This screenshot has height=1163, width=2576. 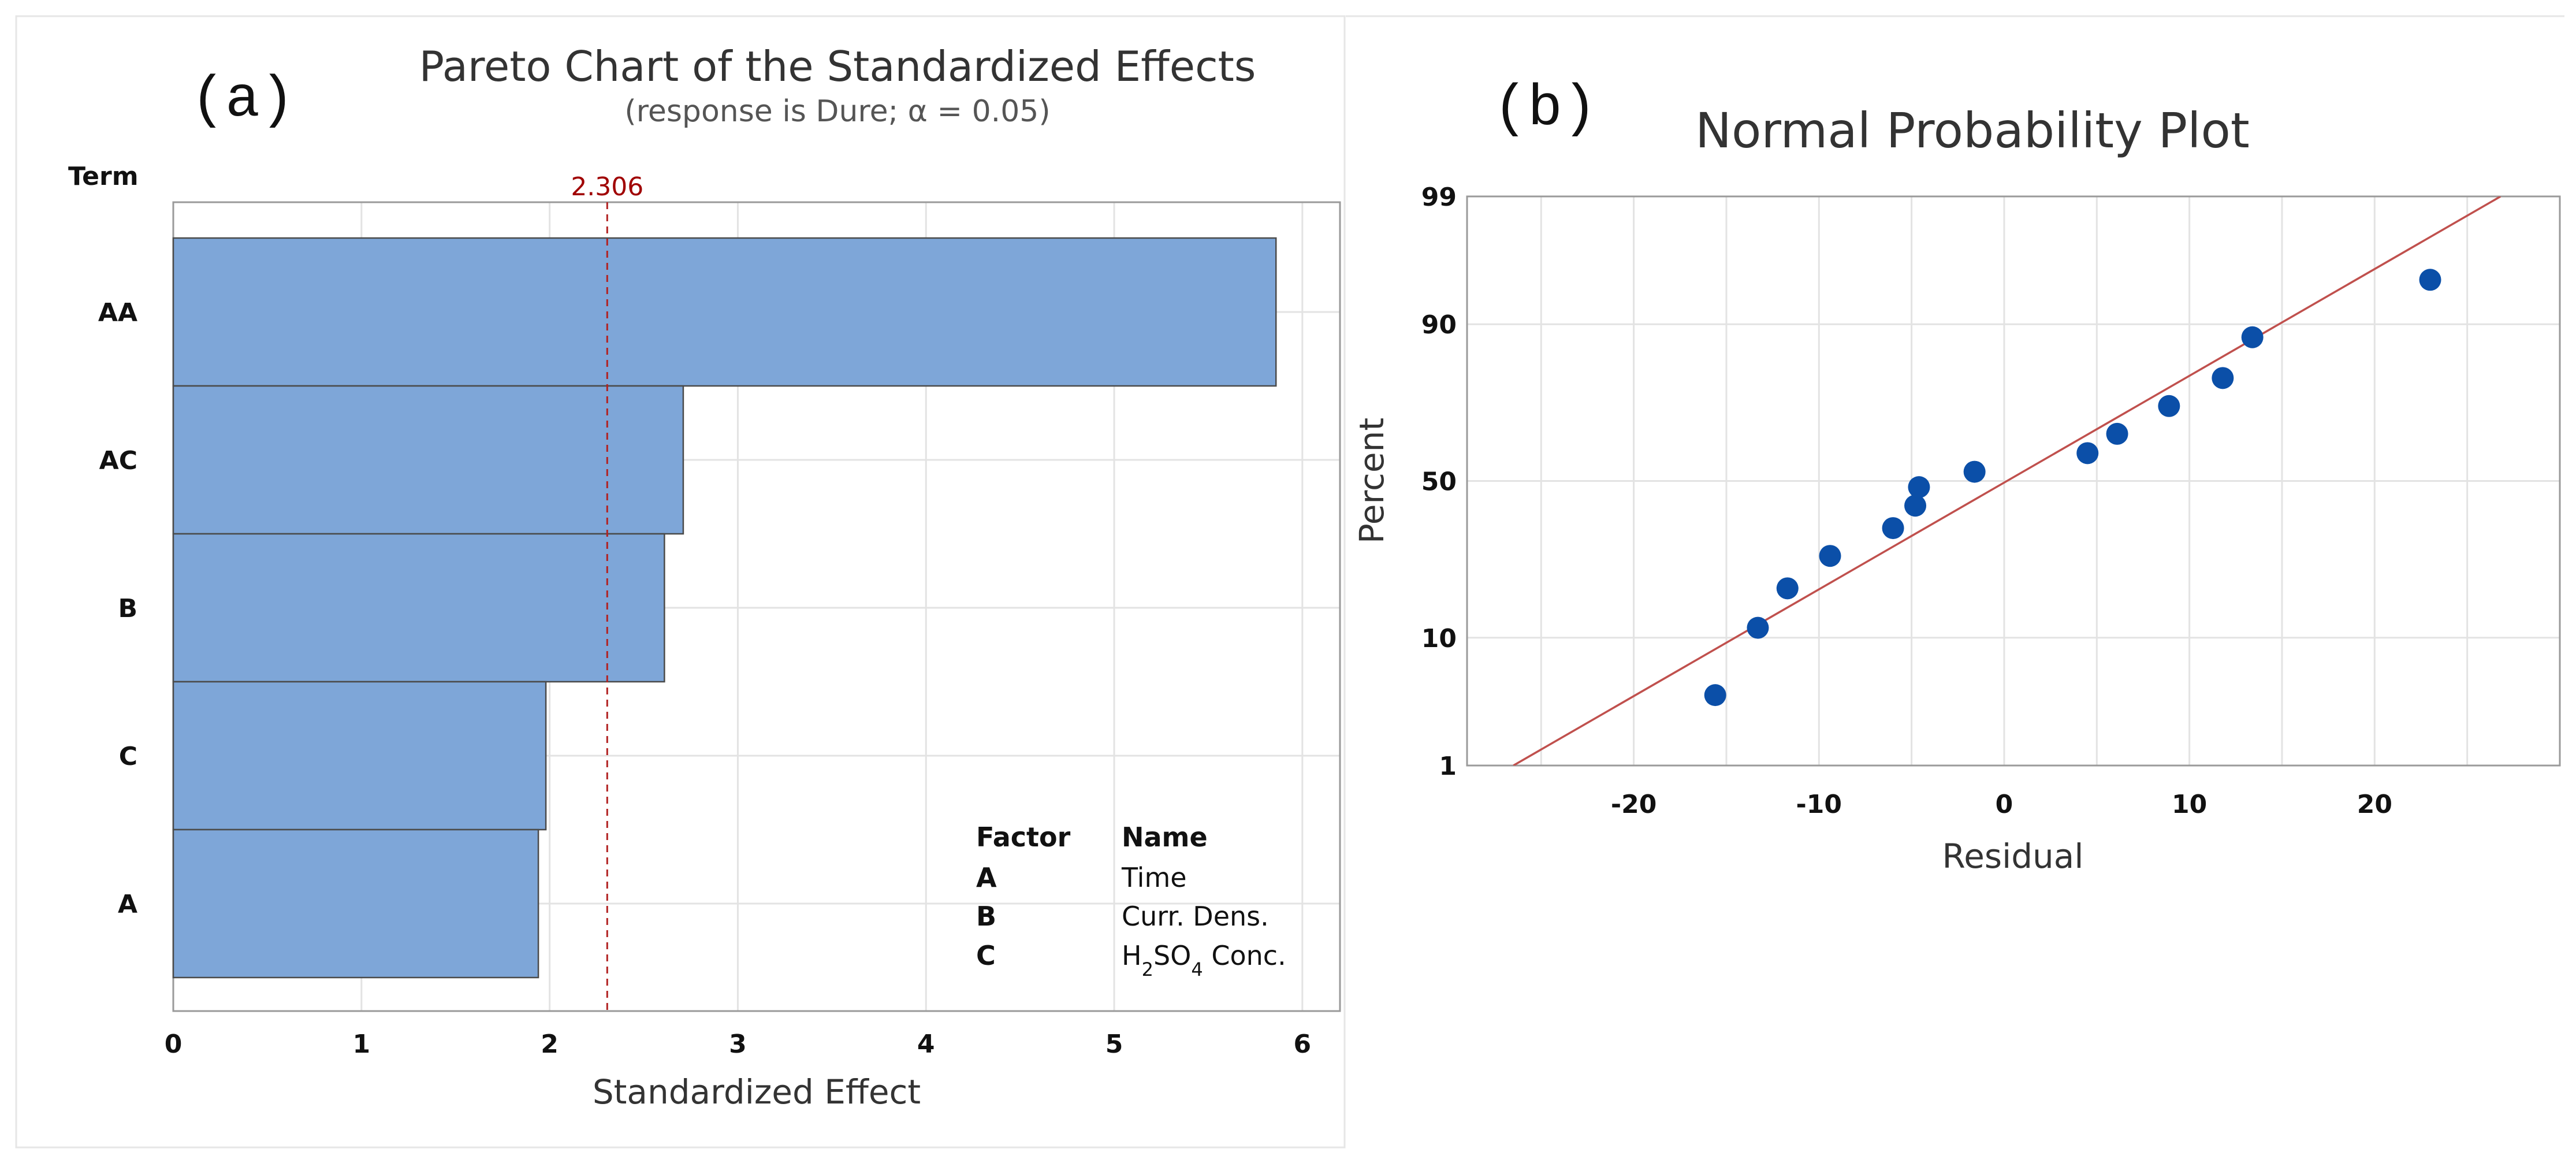 What do you see at coordinates (724, 312) in the screenshot?
I see `pareto-bar-aa` at bounding box center [724, 312].